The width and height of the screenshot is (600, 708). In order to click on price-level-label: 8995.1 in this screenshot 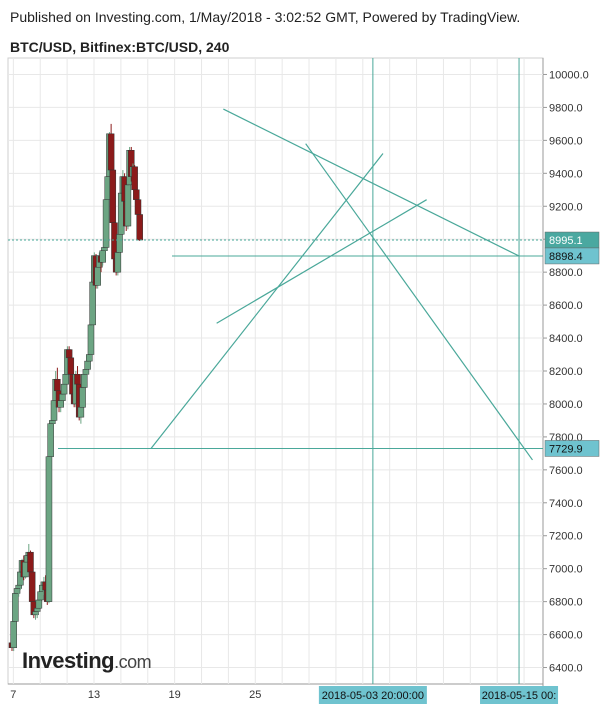, I will do `click(566, 241)`.